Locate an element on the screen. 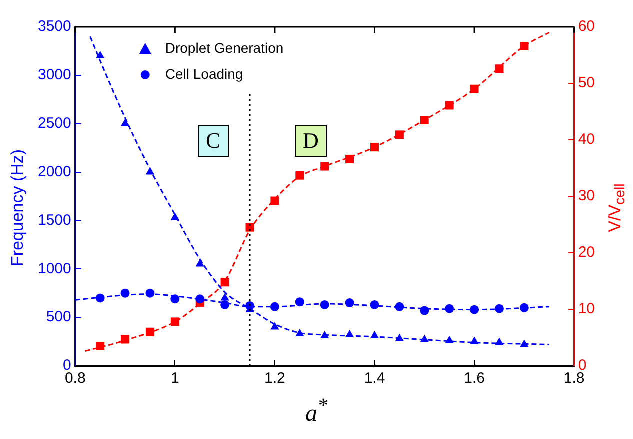  y2-tick-label: 50 is located at coordinates (587, 83).